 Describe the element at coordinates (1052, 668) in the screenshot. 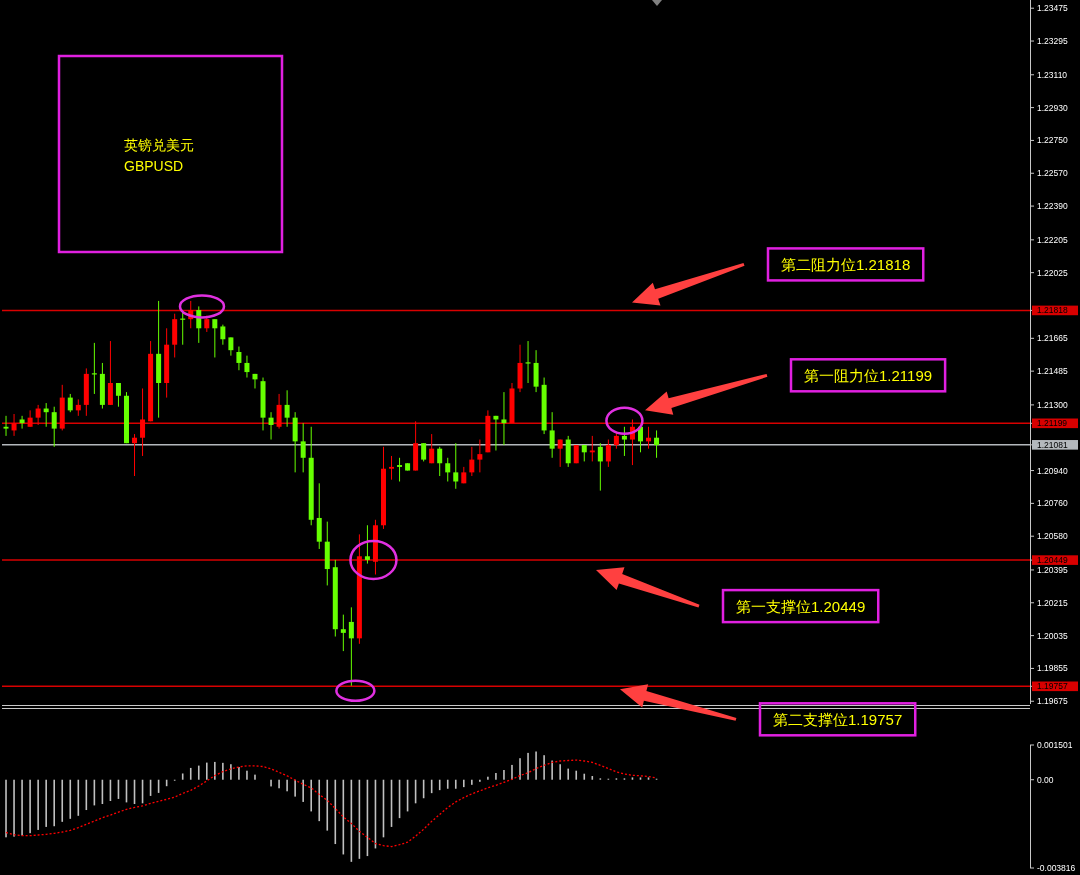

I see `y-tick-label: 1.19855` at that location.